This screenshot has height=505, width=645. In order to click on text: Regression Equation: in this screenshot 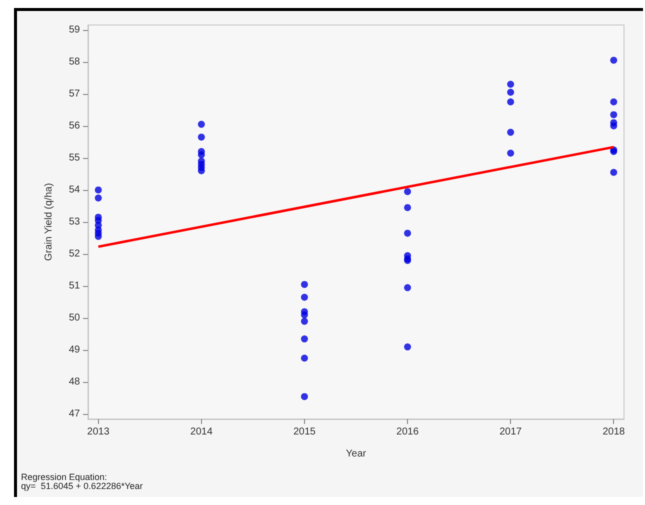, I will do `click(64, 477)`.